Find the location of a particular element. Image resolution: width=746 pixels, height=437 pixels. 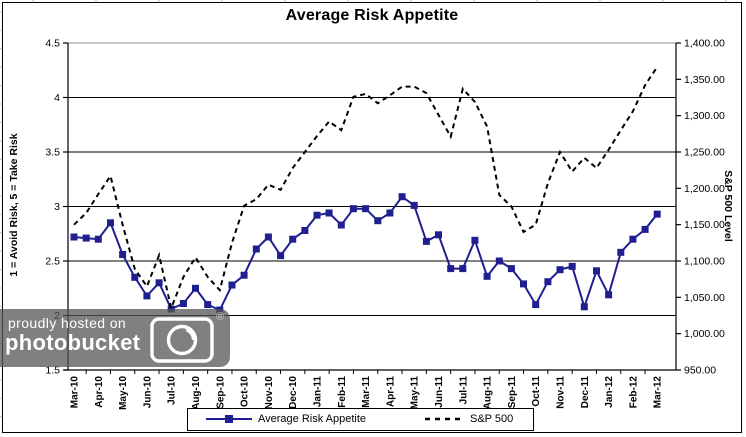

x-axis-month-label: Feb-12 is located at coordinates (633, 392).